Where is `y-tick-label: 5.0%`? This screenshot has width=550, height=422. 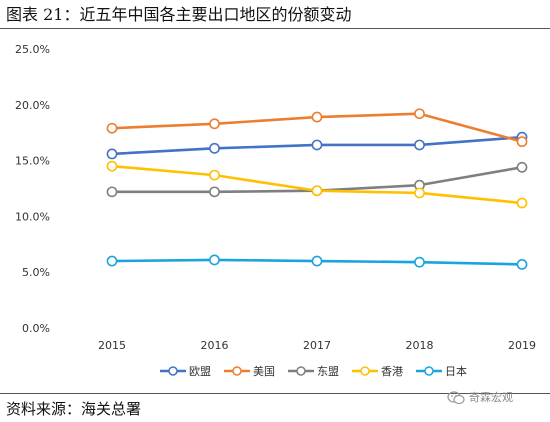
y-tick-label: 5.0% is located at coordinates (36, 272).